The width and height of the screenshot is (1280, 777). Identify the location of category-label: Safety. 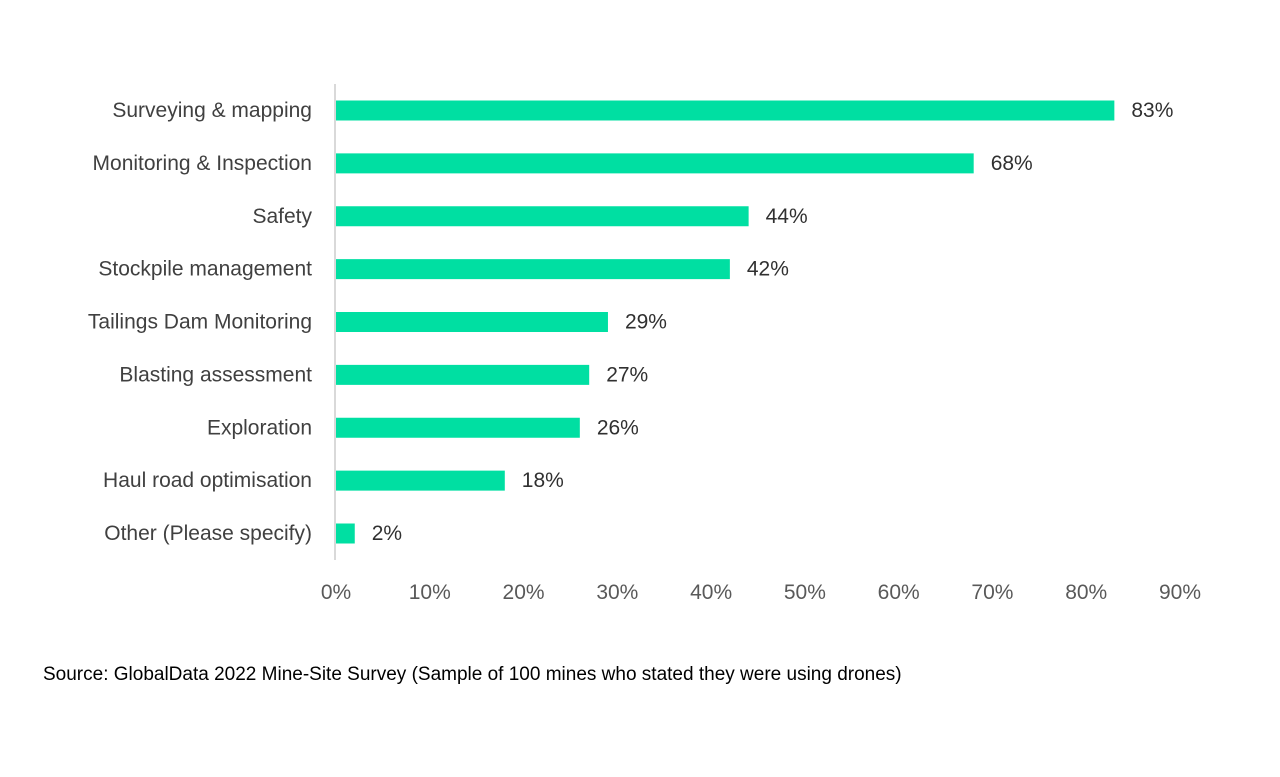
(282, 216).